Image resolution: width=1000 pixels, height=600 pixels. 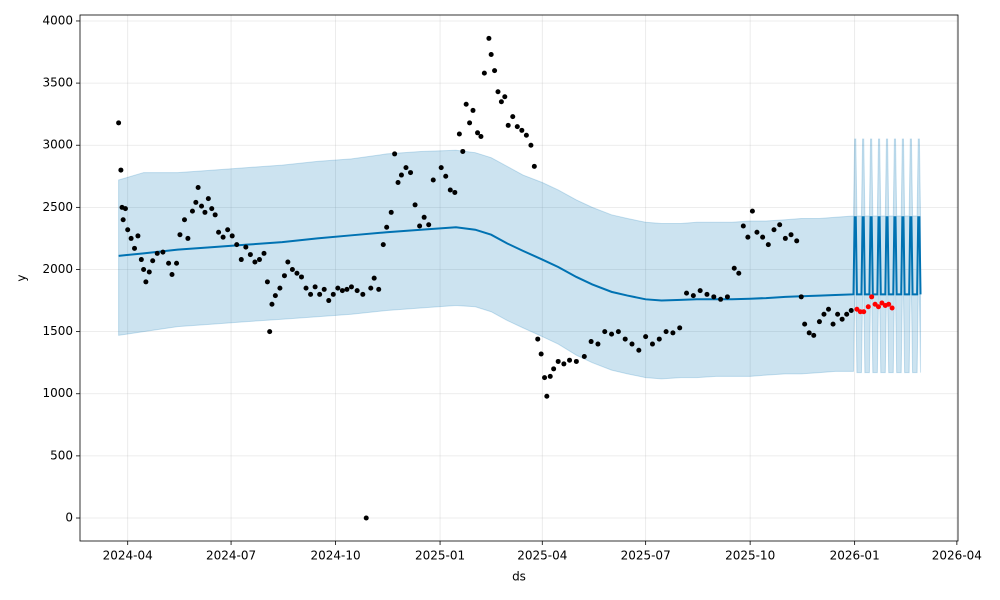 I want to click on x-tick-label: 2024-07, so click(x=231, y=556).